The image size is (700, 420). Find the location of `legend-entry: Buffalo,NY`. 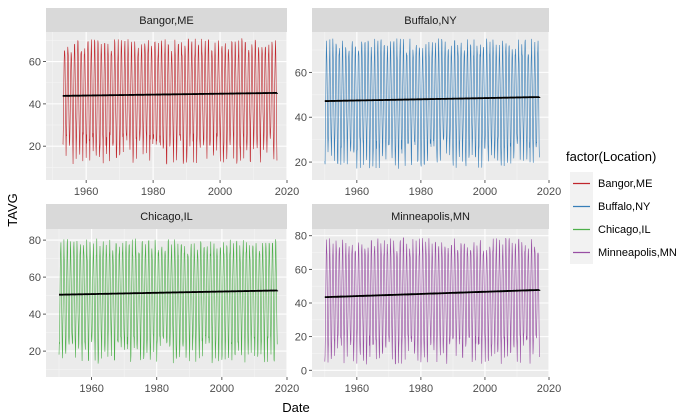

legend-entry: Buffalo,NY is located at coordinates (610, 206).